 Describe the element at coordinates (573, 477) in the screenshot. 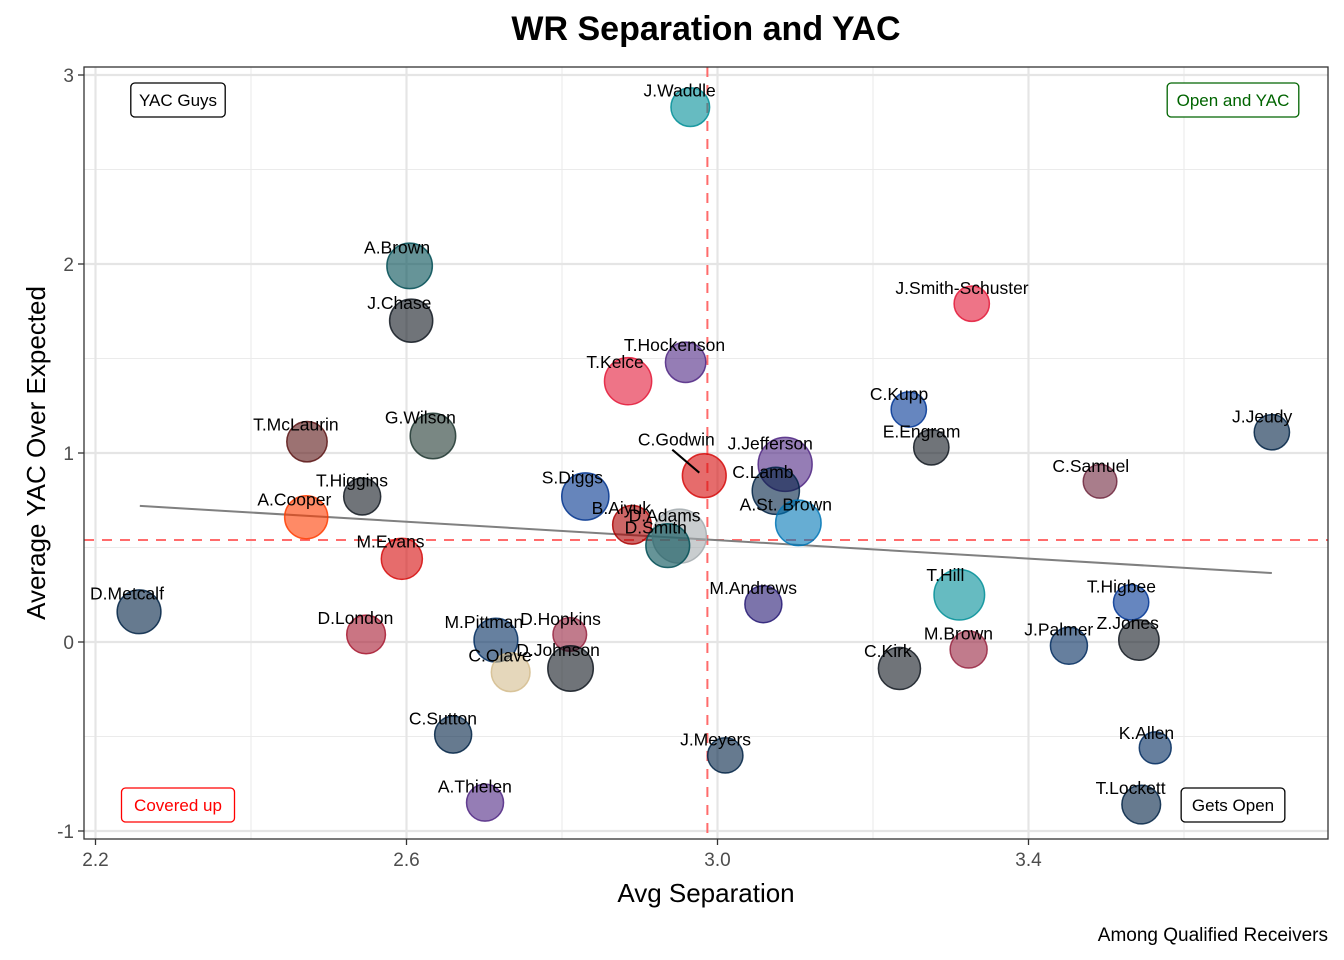

I see `point-label: S.Diggs` at that location.